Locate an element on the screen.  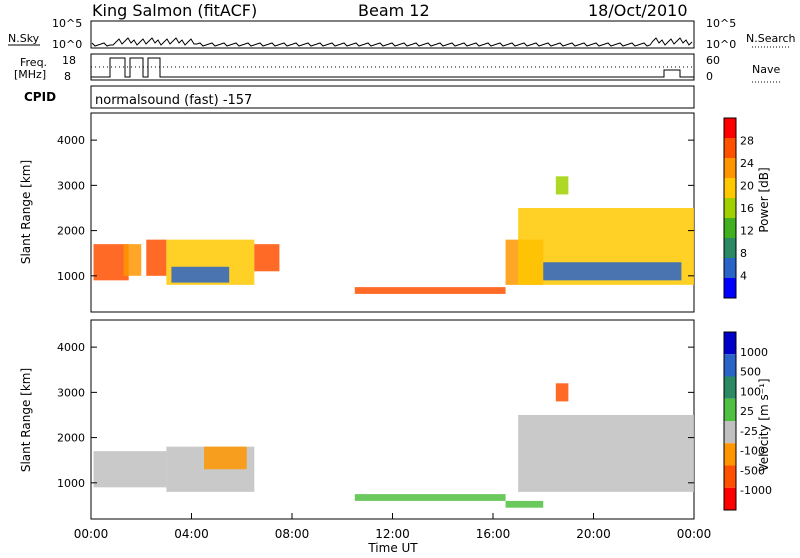
cpid-panel: CPID normalsound (fast) -157 is located at coordinates (359, 97).